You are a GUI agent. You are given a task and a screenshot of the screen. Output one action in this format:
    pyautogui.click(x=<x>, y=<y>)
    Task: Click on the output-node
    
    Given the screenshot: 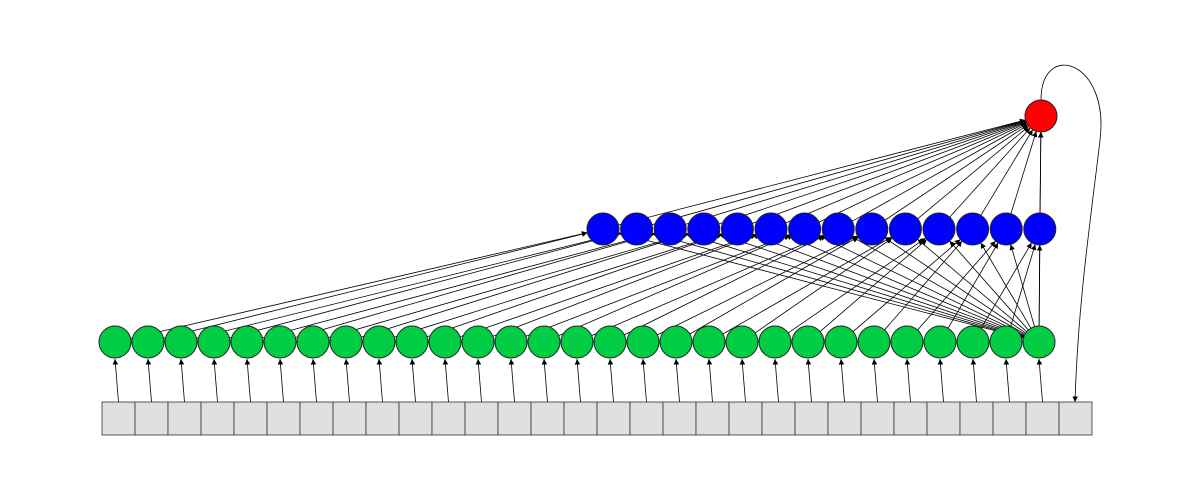 What is the action you would take?
    pyautogui.click(x=1041, y=116)
    